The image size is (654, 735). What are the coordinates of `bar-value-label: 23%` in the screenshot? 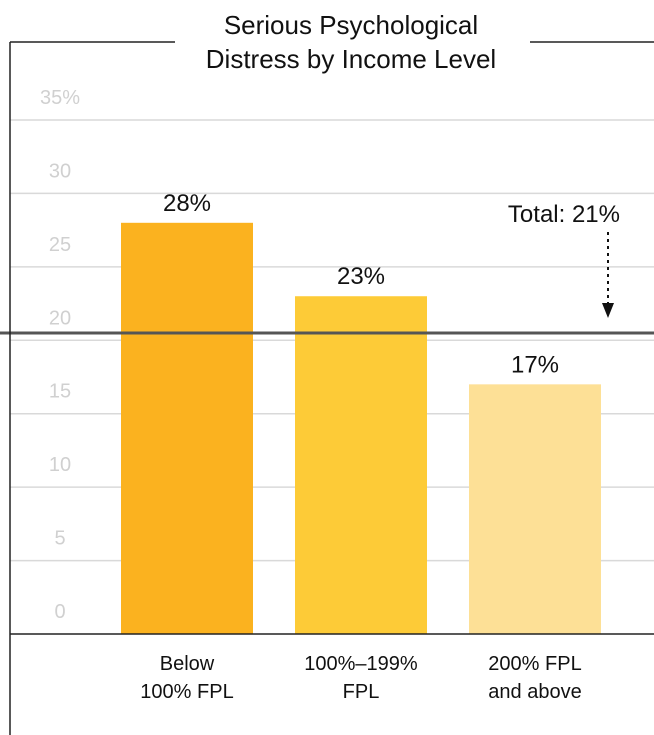 It's located at (361, 276).